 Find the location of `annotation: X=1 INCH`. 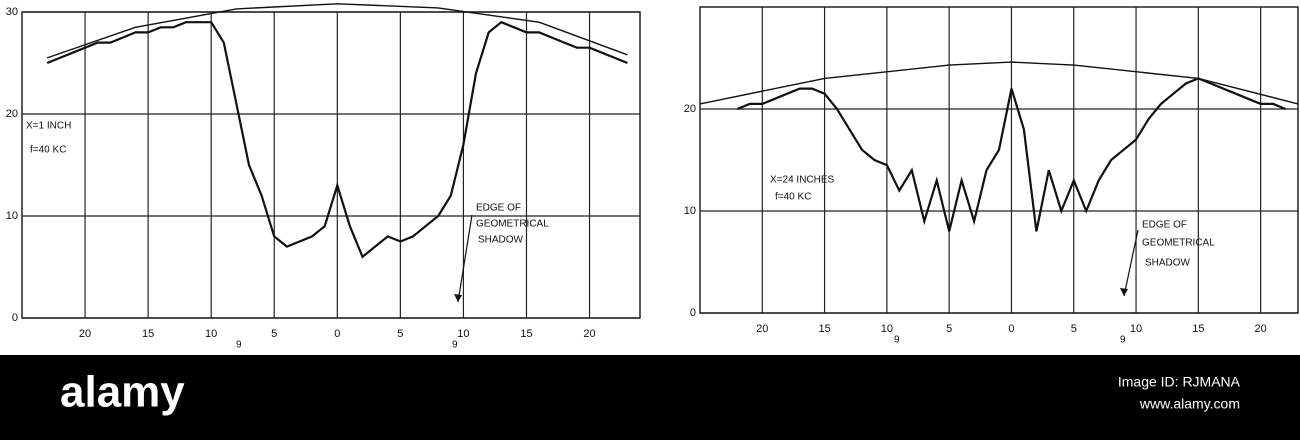

annotation: X=1 INCH is located at coordinates (48, 126).